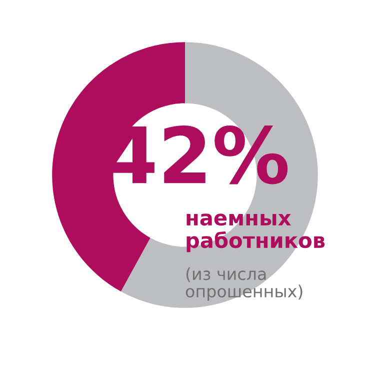 This screenshot has width=370, height=370. What do you see at coordinates (255, 233) in the screenshot?
I see `text: наемных работников` at bounding box center [255, 233].